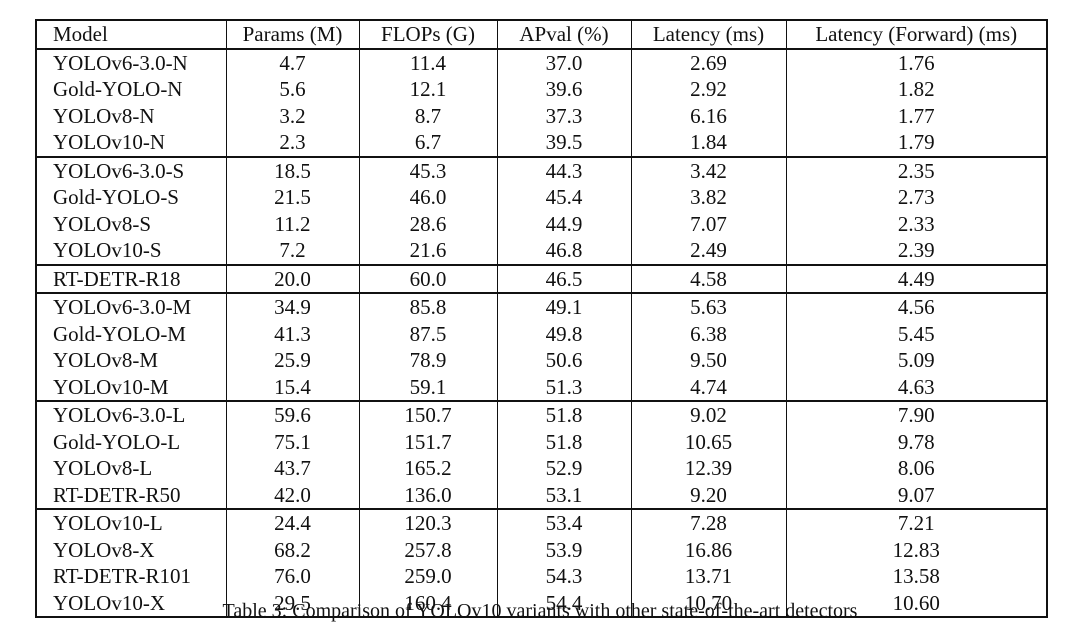 The height and width of the screenshot is (637, 1080). I want to click on value-cell: 39.5, so click(564, 143).